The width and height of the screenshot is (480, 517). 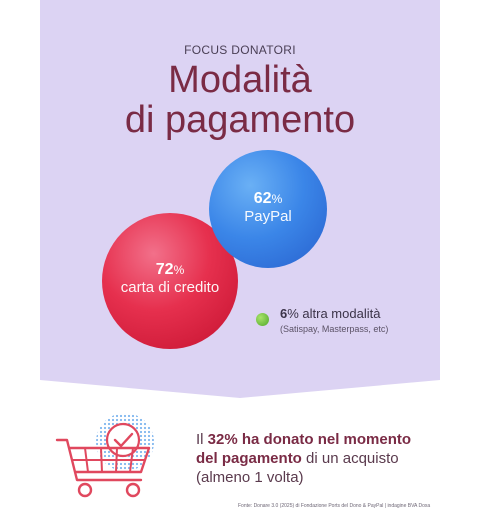 What do you see at coordinates (334, 329) in the screenshot?
I see `other-modality-note: (Satispay, Masterpass, etc)` at bounding box center [334, 329].